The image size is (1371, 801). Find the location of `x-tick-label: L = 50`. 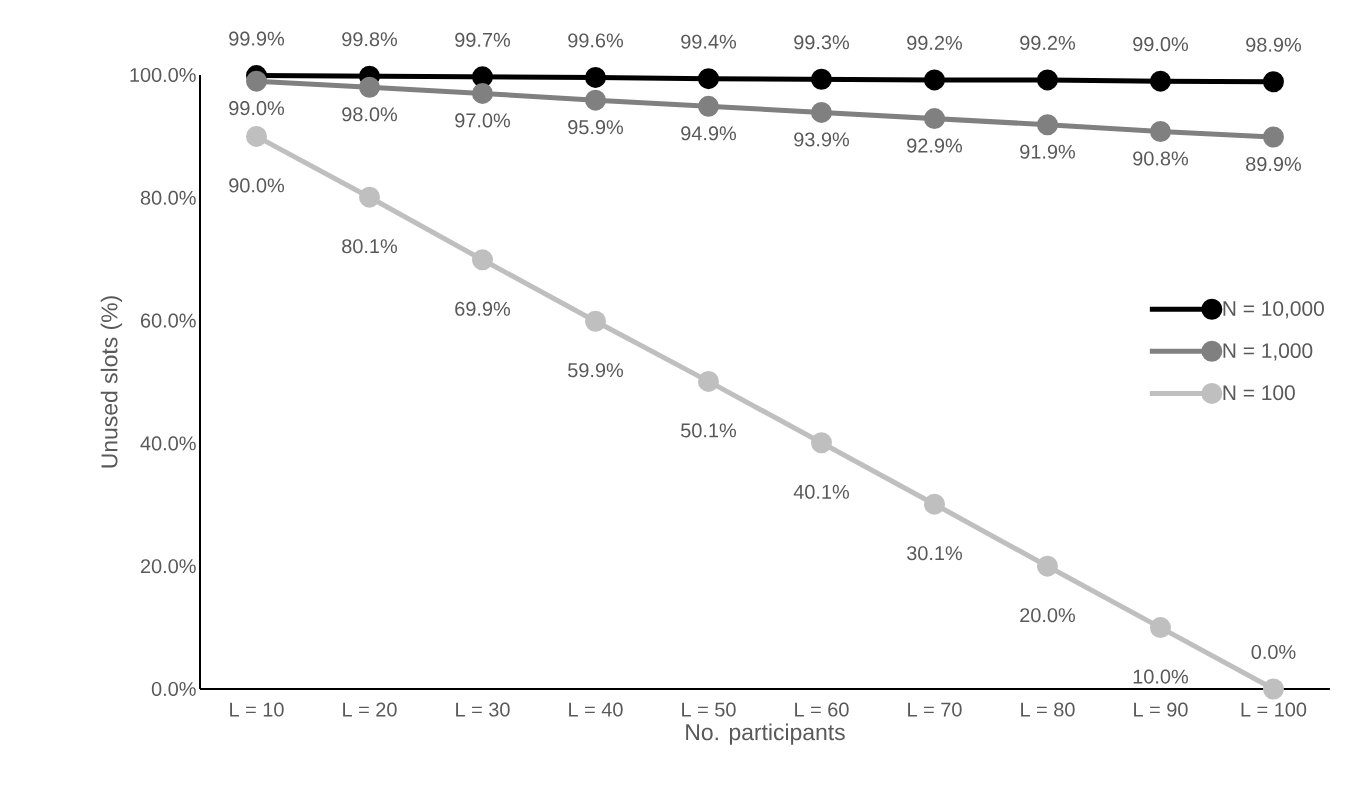

x-tick-label: L = 50 is located at coordinates (709, 709).